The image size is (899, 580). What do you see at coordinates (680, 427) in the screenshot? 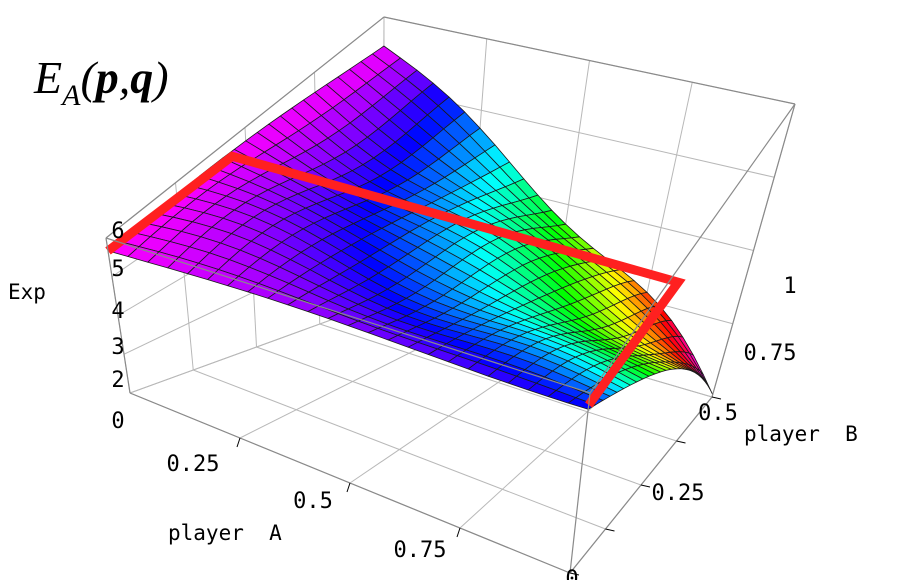
I see `y-axis-ticks: 0 0.25 0.5 0.75 1` at bounding box center [680, 427].